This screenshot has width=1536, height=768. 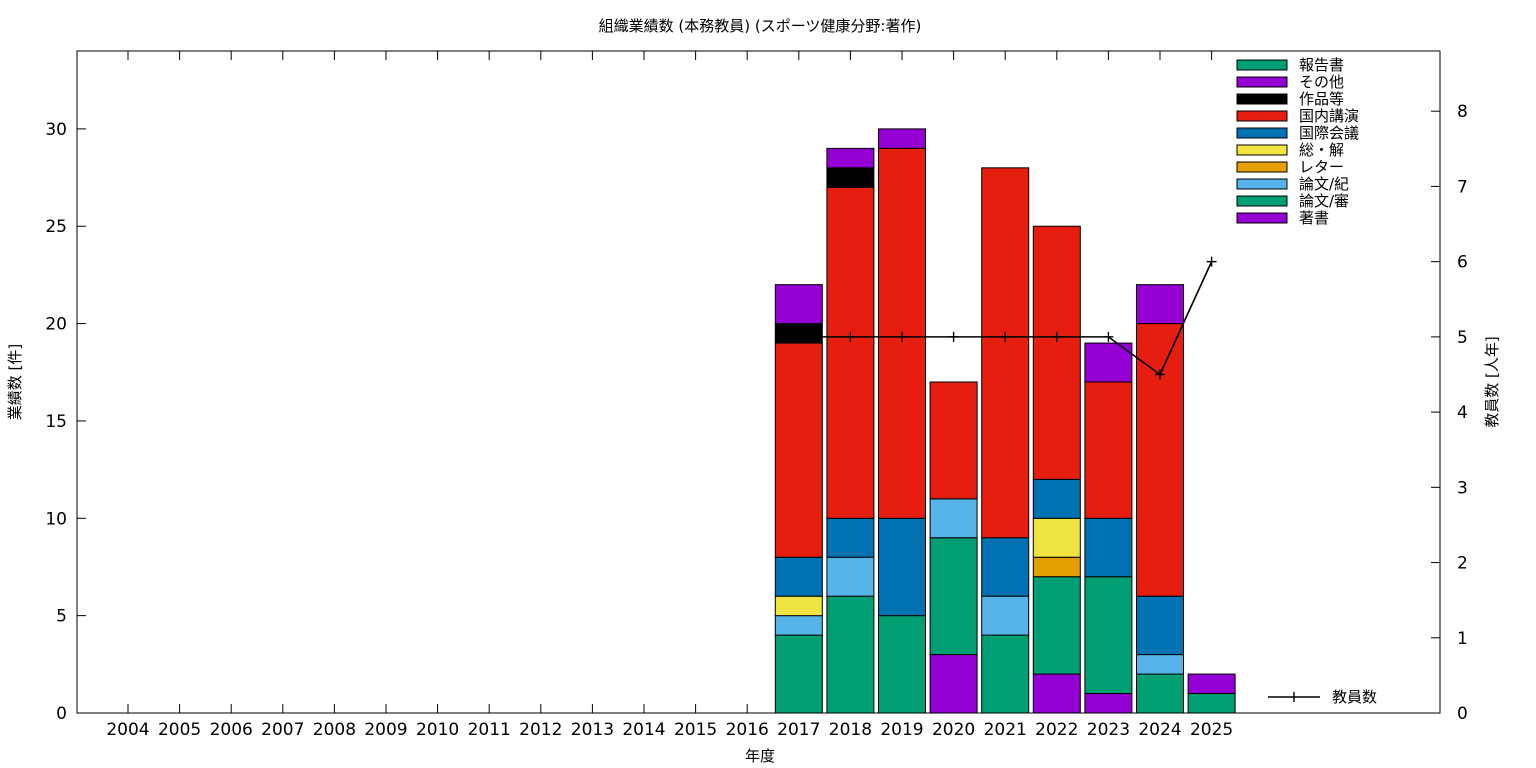 What do you see at coordinates (385, 730) in the screenshot?
I see `x-tick-label: 2009` at bounding box center [385, 730].